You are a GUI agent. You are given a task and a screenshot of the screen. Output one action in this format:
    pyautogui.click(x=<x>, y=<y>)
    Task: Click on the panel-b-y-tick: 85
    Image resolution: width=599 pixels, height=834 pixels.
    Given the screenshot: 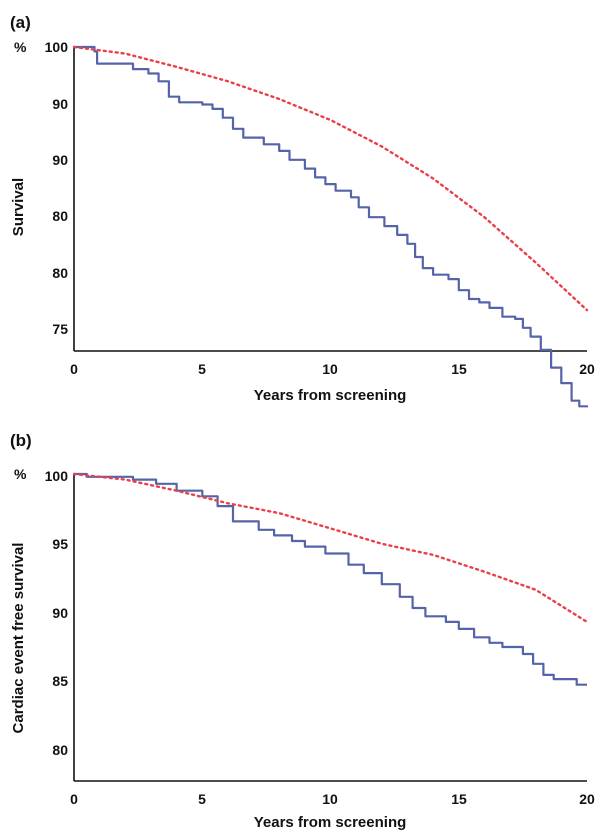 What is the action you would take?
    pyautogui.click(x=60, y=681)
    